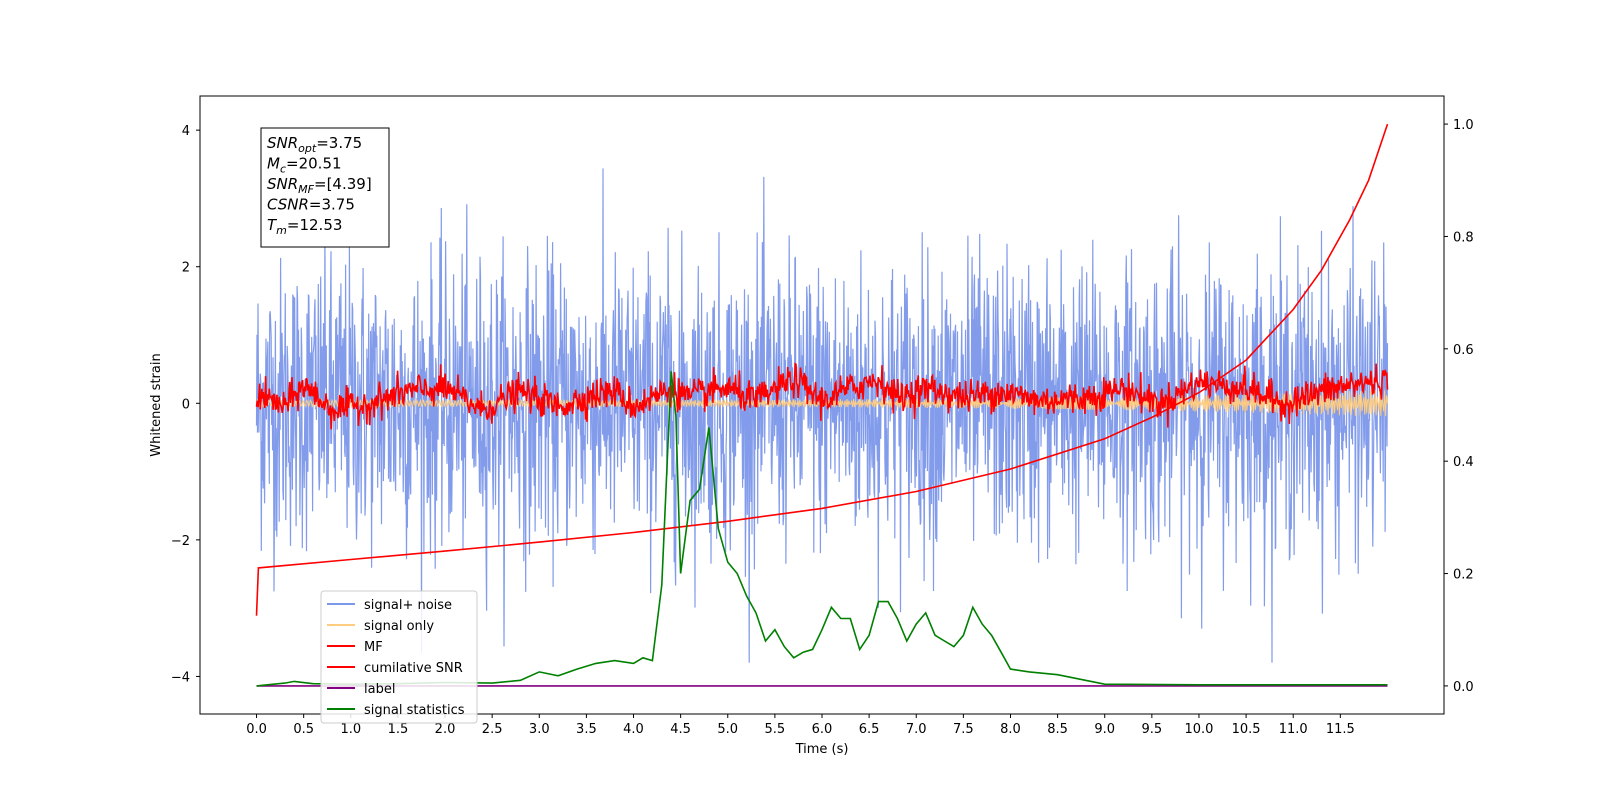  What do you see at coordinates (373, 647) in the screenshot?
I see `legend-label: MF` at bounding box center [373, 647].